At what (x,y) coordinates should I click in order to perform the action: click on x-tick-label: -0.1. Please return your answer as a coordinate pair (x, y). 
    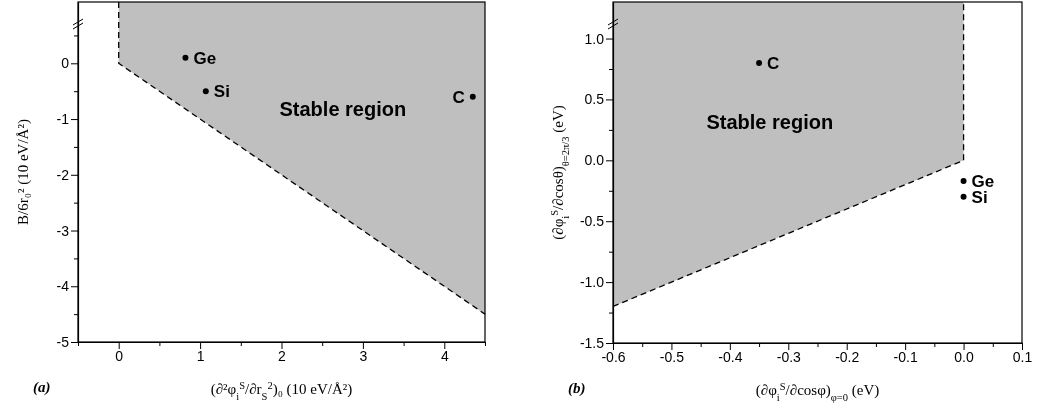
    Looking at the image, I should click on (905, 356).